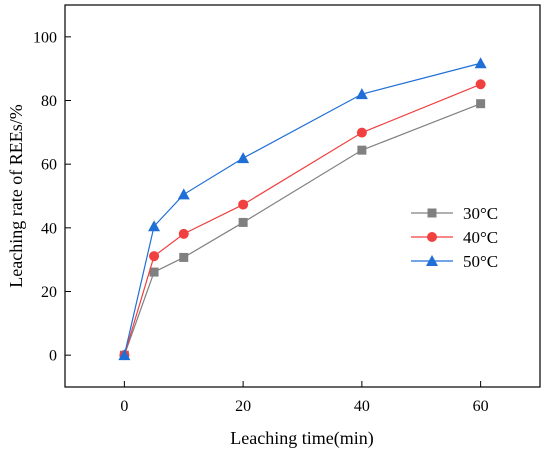  What do you see at coordinates (480, 237) in the screenshot?
I see `legend-label: 40°C` at bounding box center [480, 237].